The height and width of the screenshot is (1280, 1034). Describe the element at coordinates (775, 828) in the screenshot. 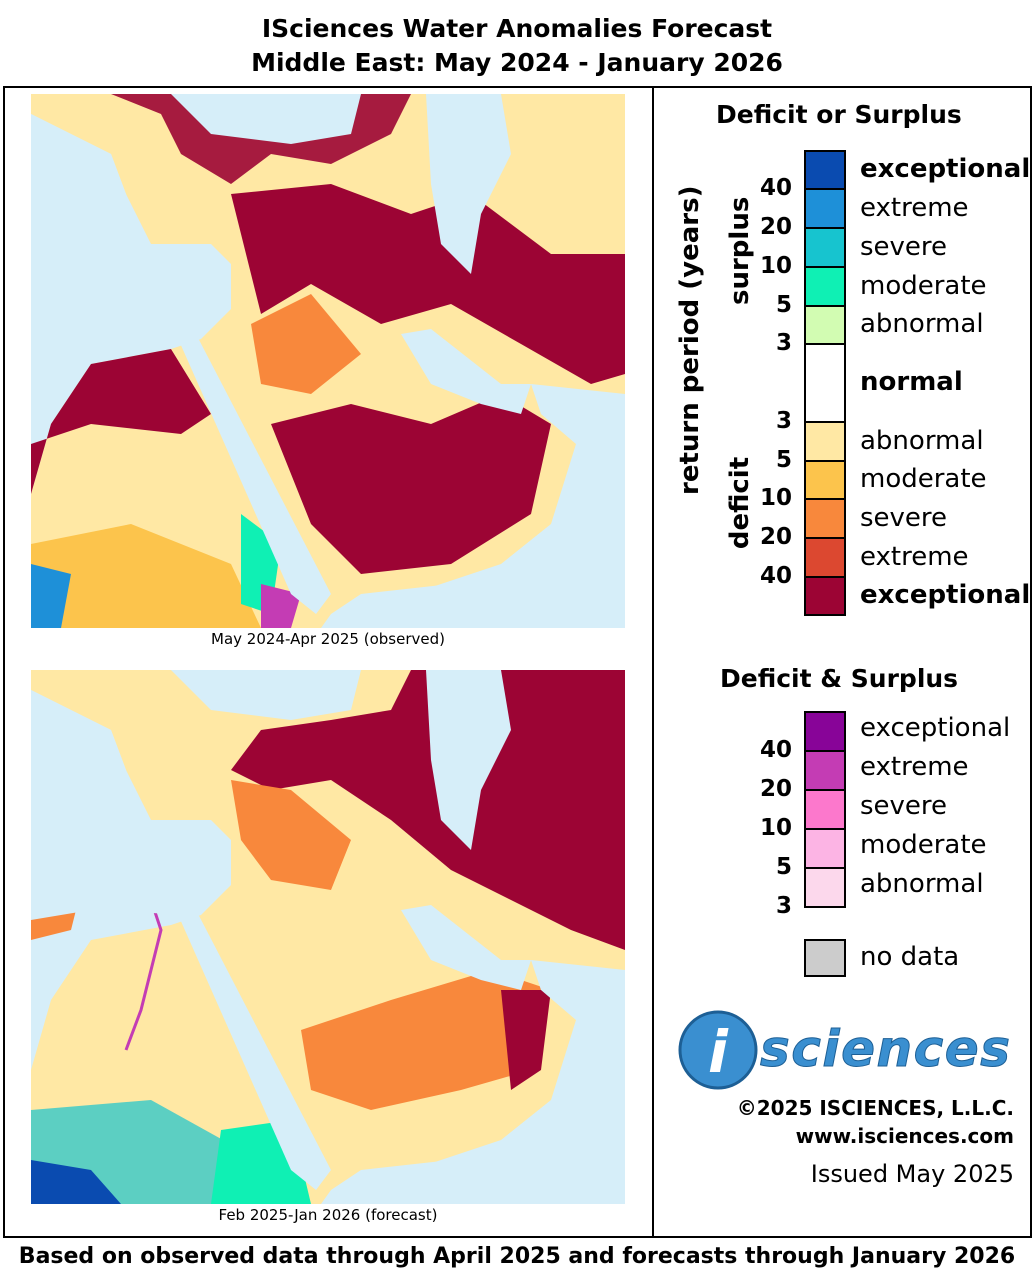

I see `both-tick: 10` at that location.